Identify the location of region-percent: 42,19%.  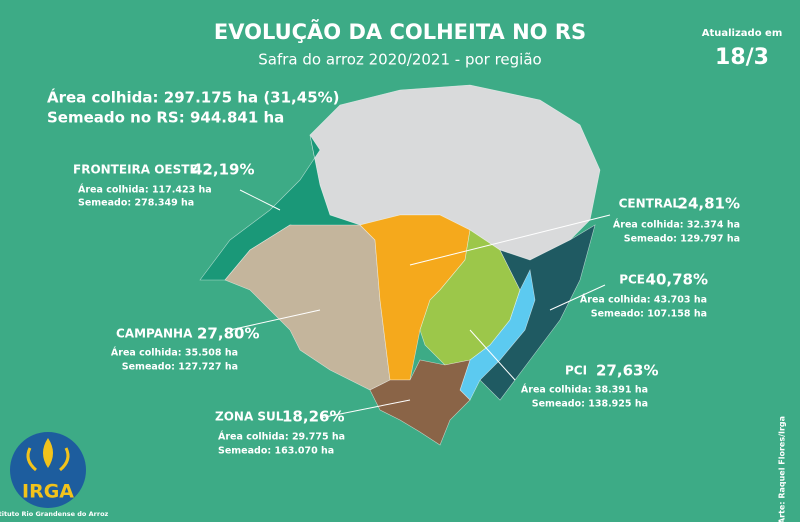
(223, 170).